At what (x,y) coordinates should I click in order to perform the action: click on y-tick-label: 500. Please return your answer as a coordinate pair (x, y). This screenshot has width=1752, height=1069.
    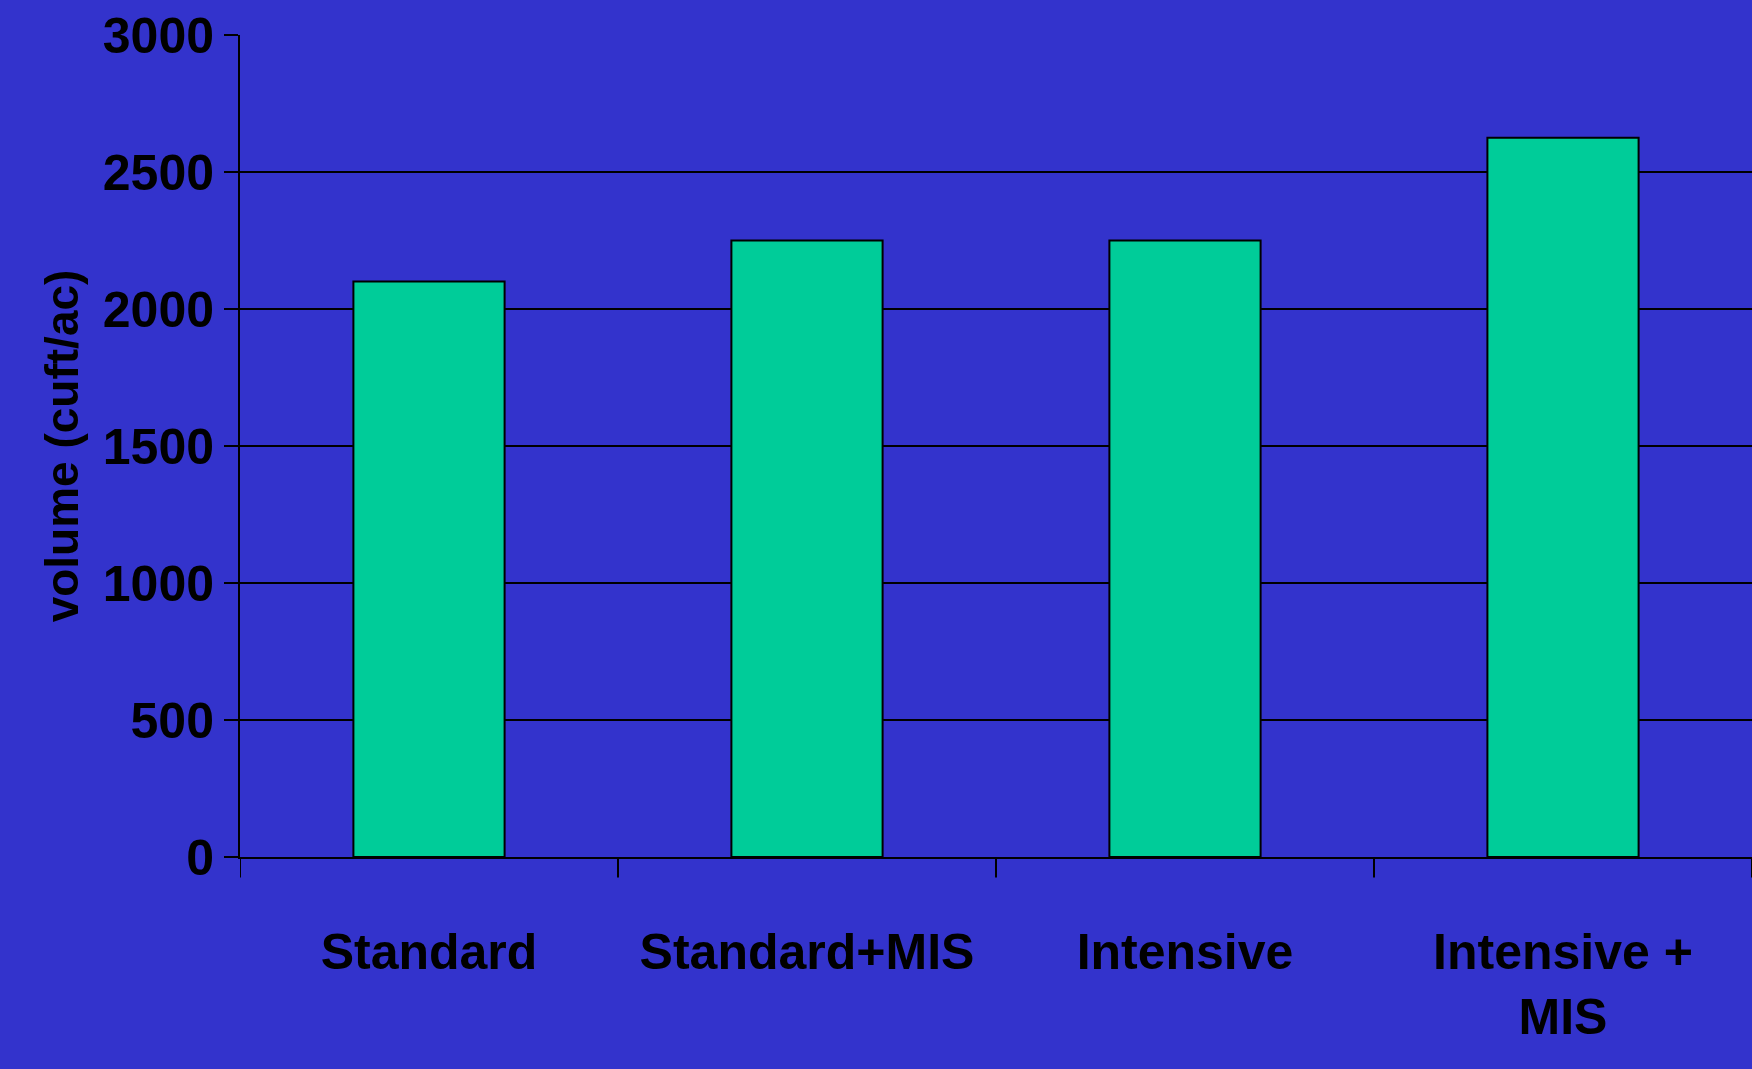
    Looking at the image, I should click on (172, 720).